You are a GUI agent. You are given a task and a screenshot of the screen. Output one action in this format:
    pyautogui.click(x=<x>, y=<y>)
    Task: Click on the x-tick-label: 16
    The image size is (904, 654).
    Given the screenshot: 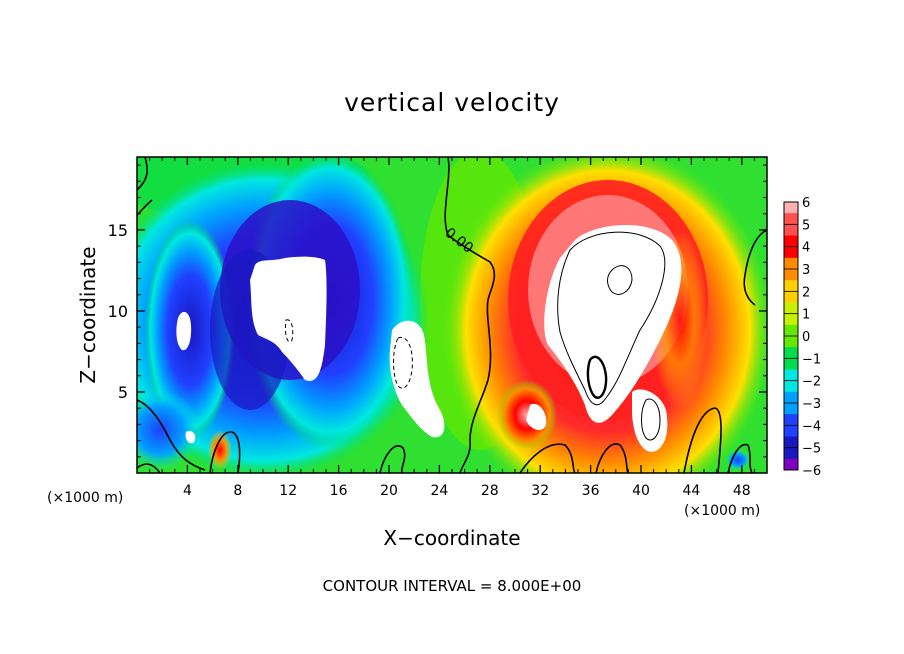 What is the action you would take?
    pyautogui.click(x=339, y=491)
    